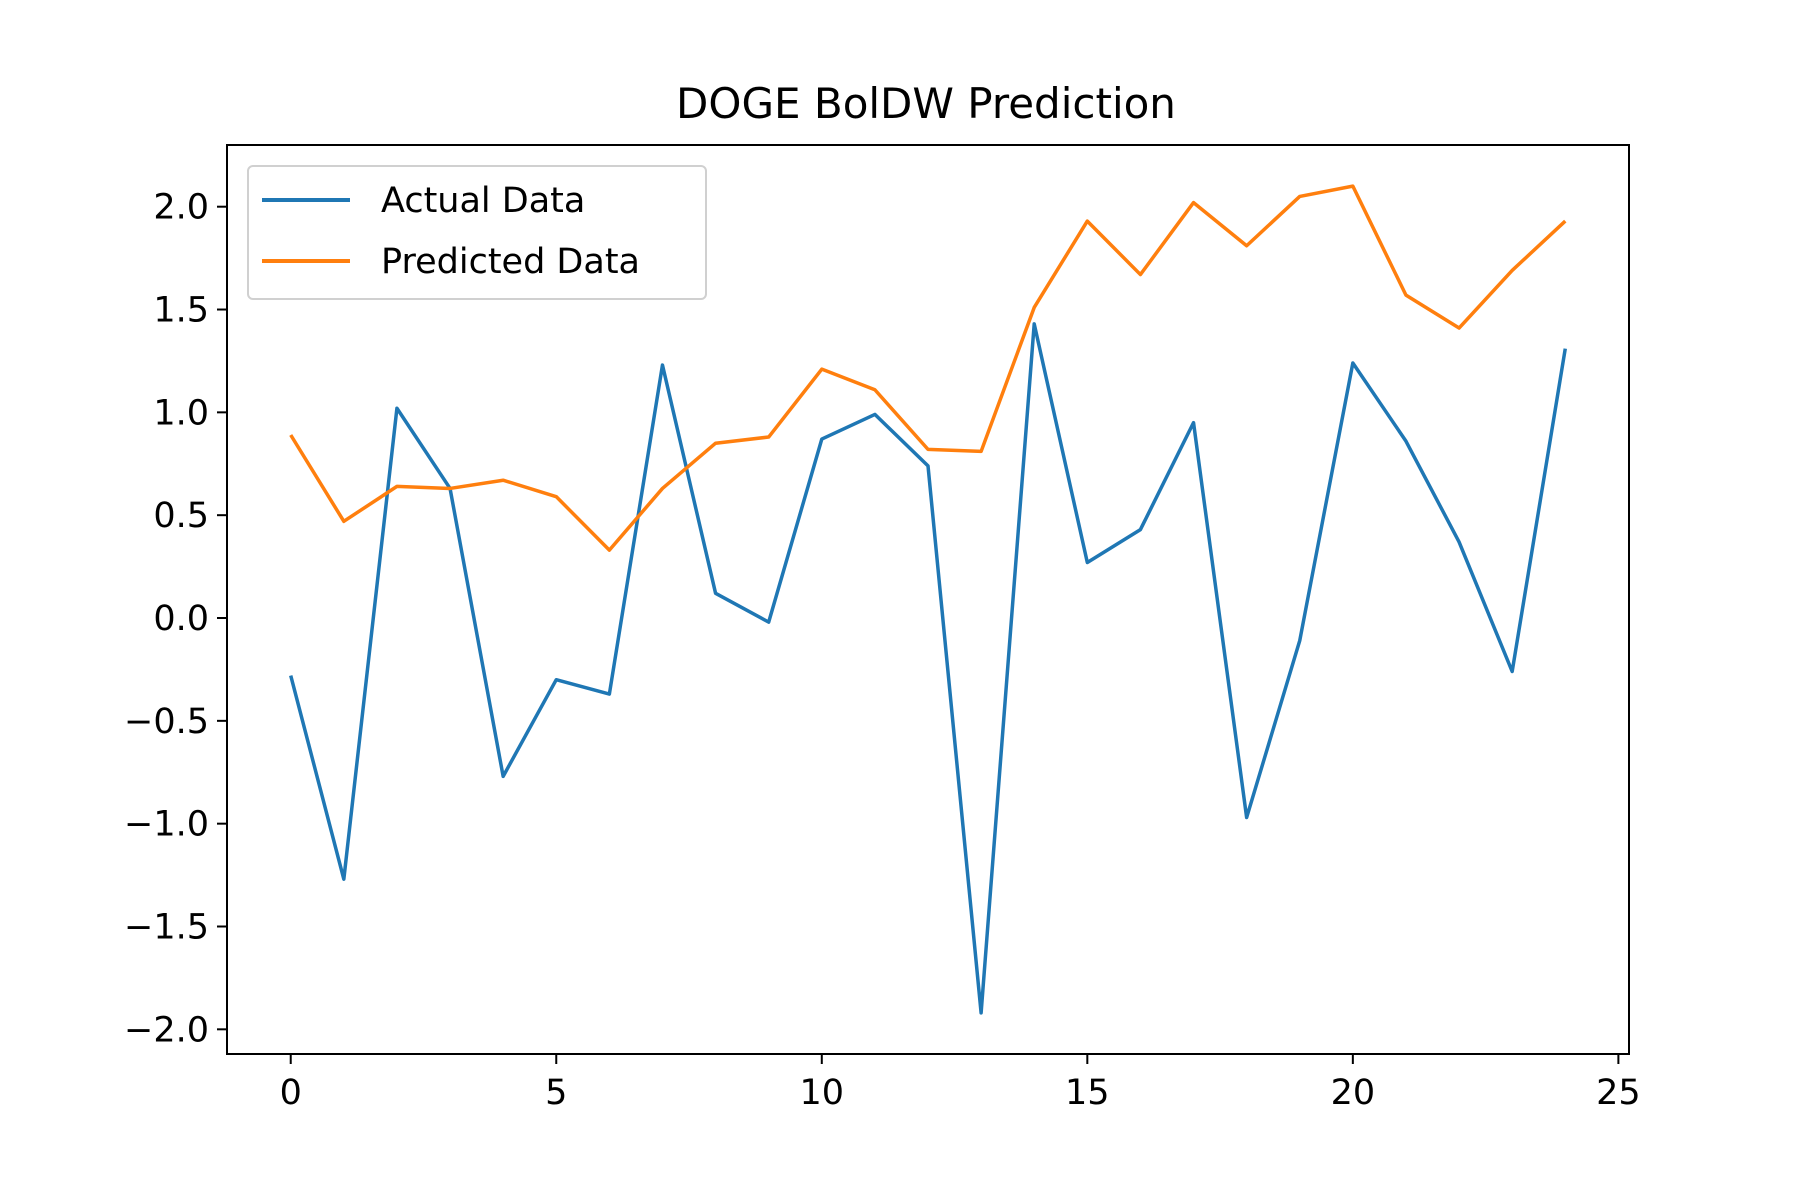 This screenshot has height=1200, width=1800. I want to click on y-tick-label: 1.5, so click(181, 311).